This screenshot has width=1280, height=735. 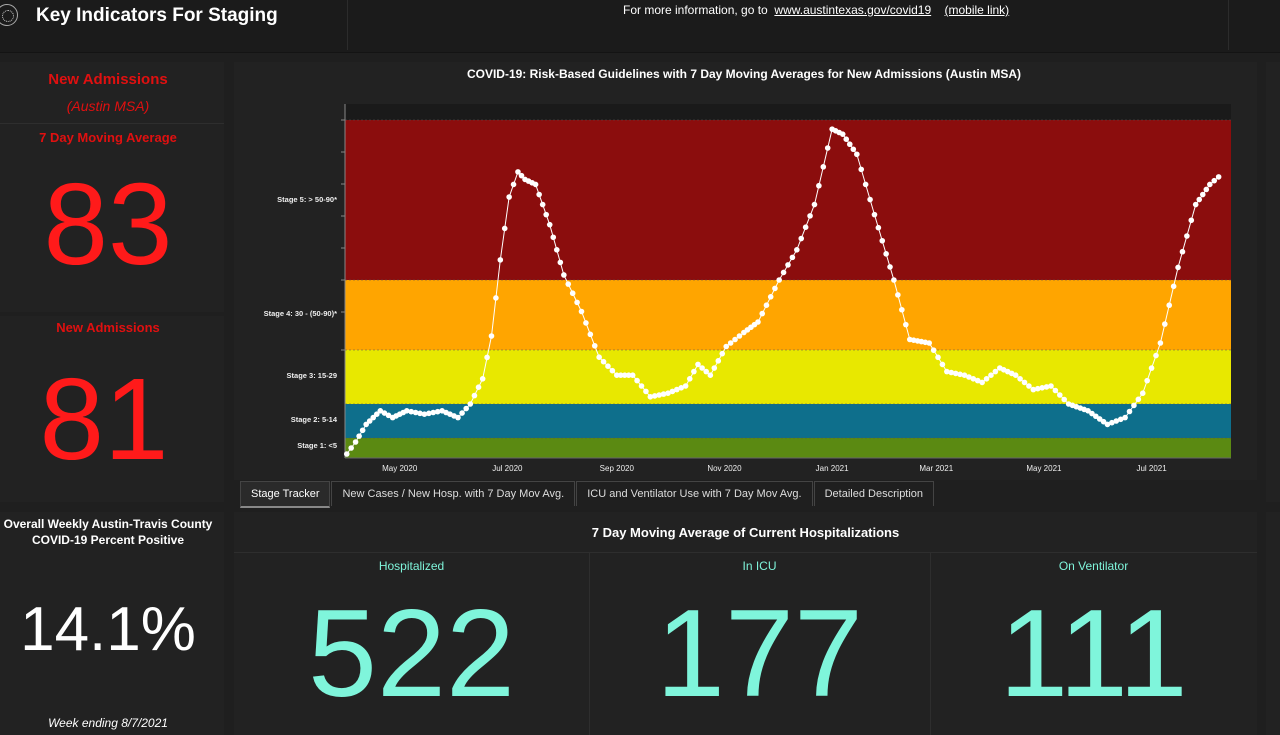 What do you see at coordinates (314, 419) in the screenshot?
I see `stage-label: Stage 2: 5-14` at bounding box center [314, 419].